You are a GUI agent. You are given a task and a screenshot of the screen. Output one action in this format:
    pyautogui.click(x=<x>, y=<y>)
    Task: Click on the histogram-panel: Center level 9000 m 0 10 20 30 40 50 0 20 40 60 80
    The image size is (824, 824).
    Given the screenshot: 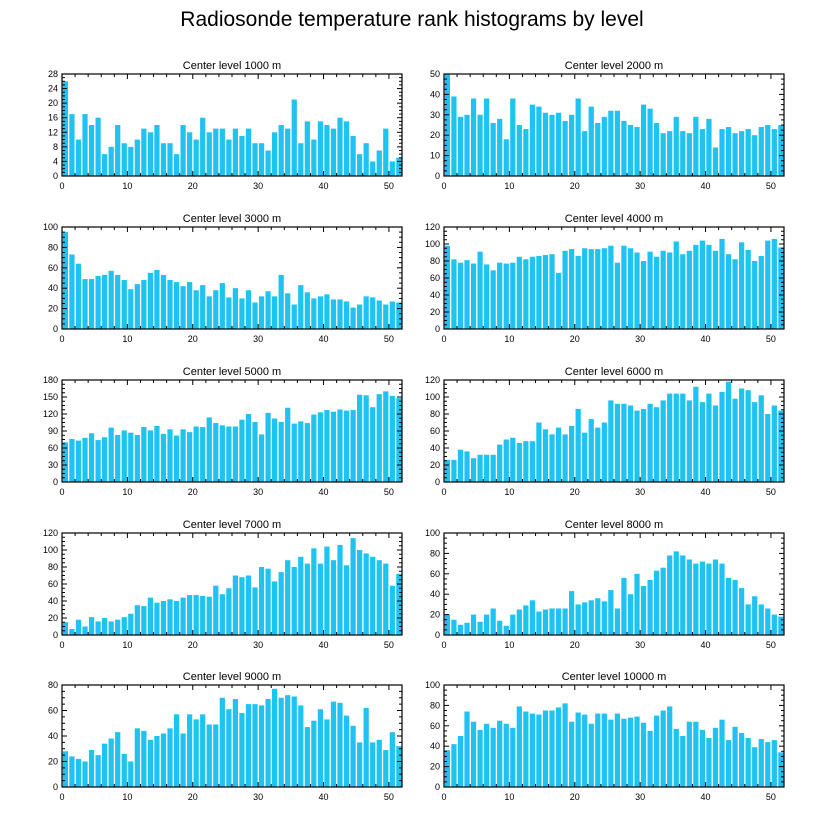 What is the action you would take?
    pyautogui.click(x=225, y=736)
    